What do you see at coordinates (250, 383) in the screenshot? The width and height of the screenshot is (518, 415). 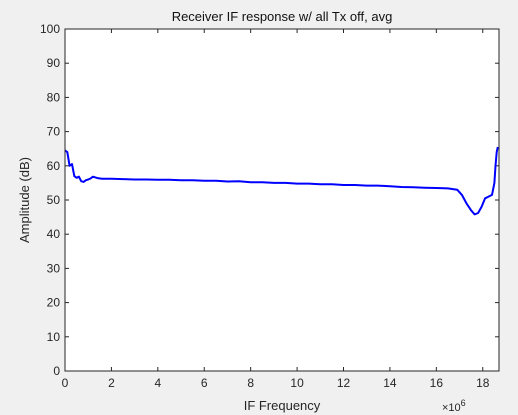 I see `x-tick-label: 8` at bounding box center [250, 383].